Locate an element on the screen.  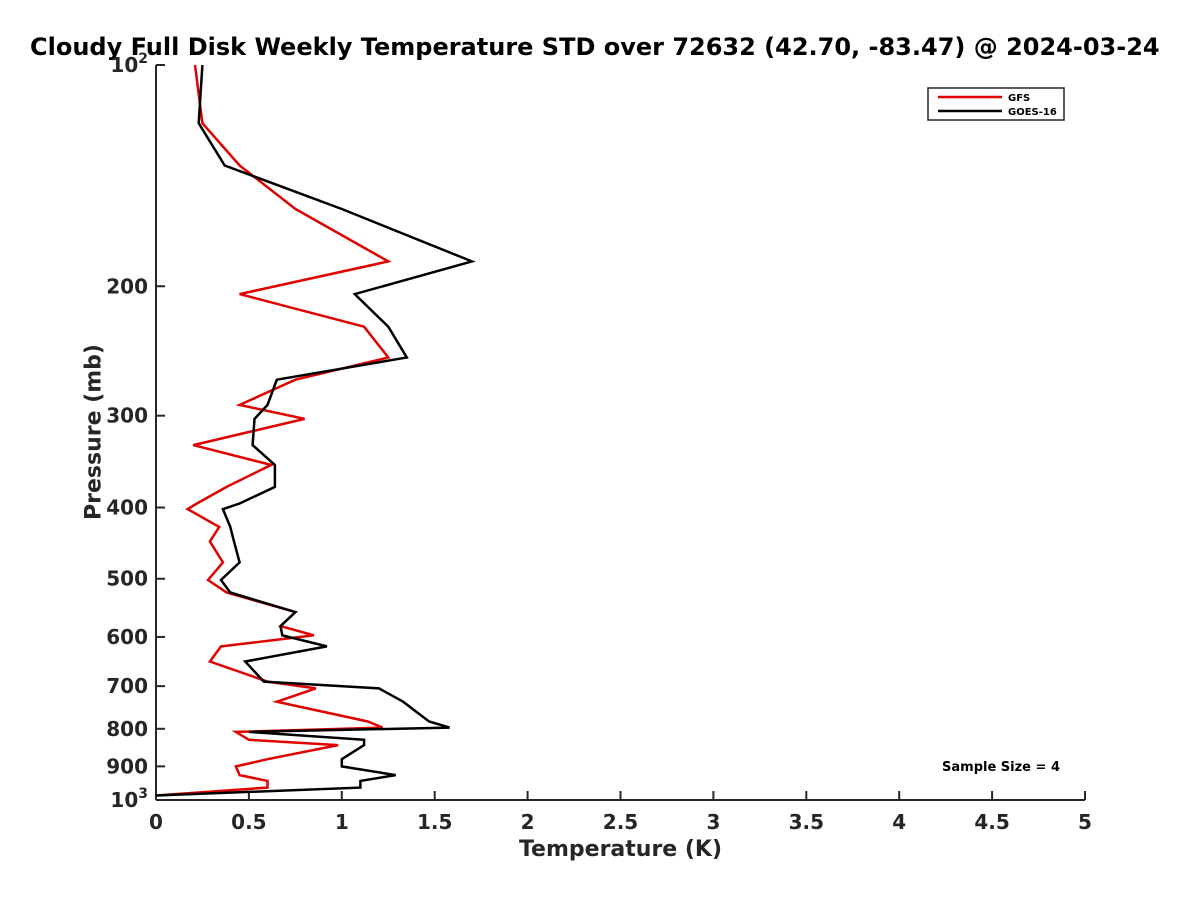
x-tick-label: 3 is located at coordinates (713, 822).